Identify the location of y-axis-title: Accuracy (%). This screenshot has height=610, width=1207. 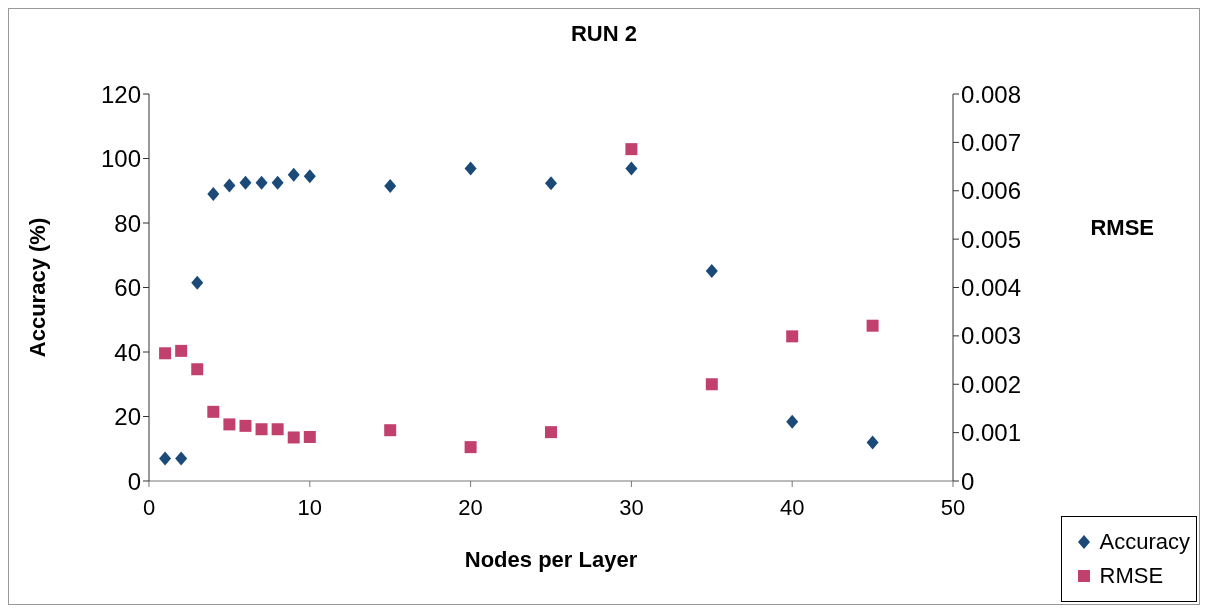
(37, 287).